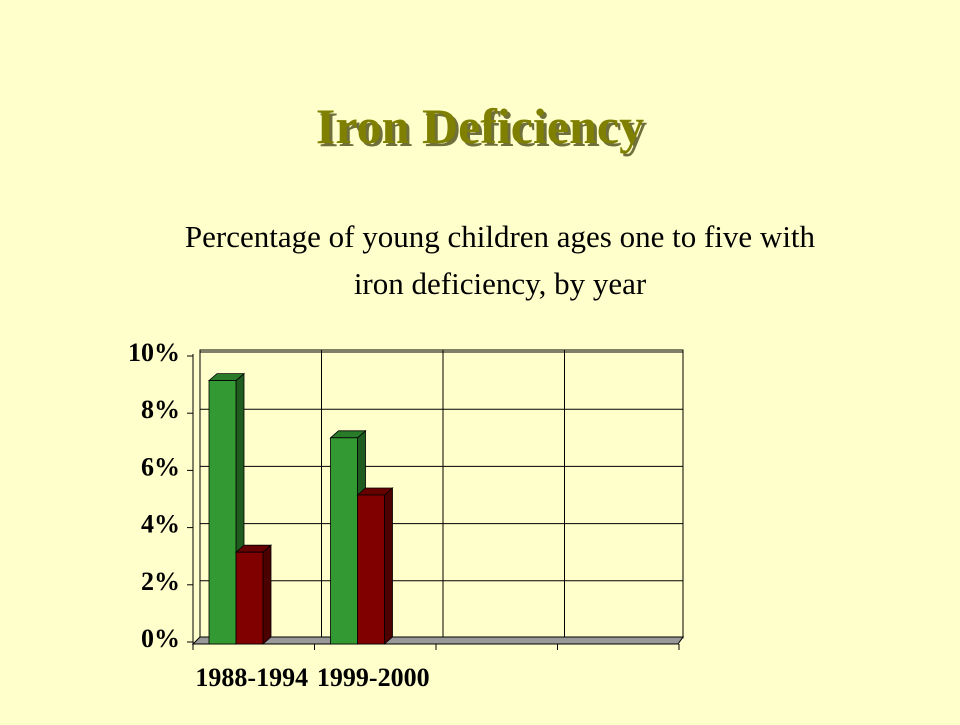 This screenshot has height=725, width=960. What do you see at coordinates (160, 409) in the screenshot?
I see `y-tick-label: 8%` at bounding box center [160, 409].